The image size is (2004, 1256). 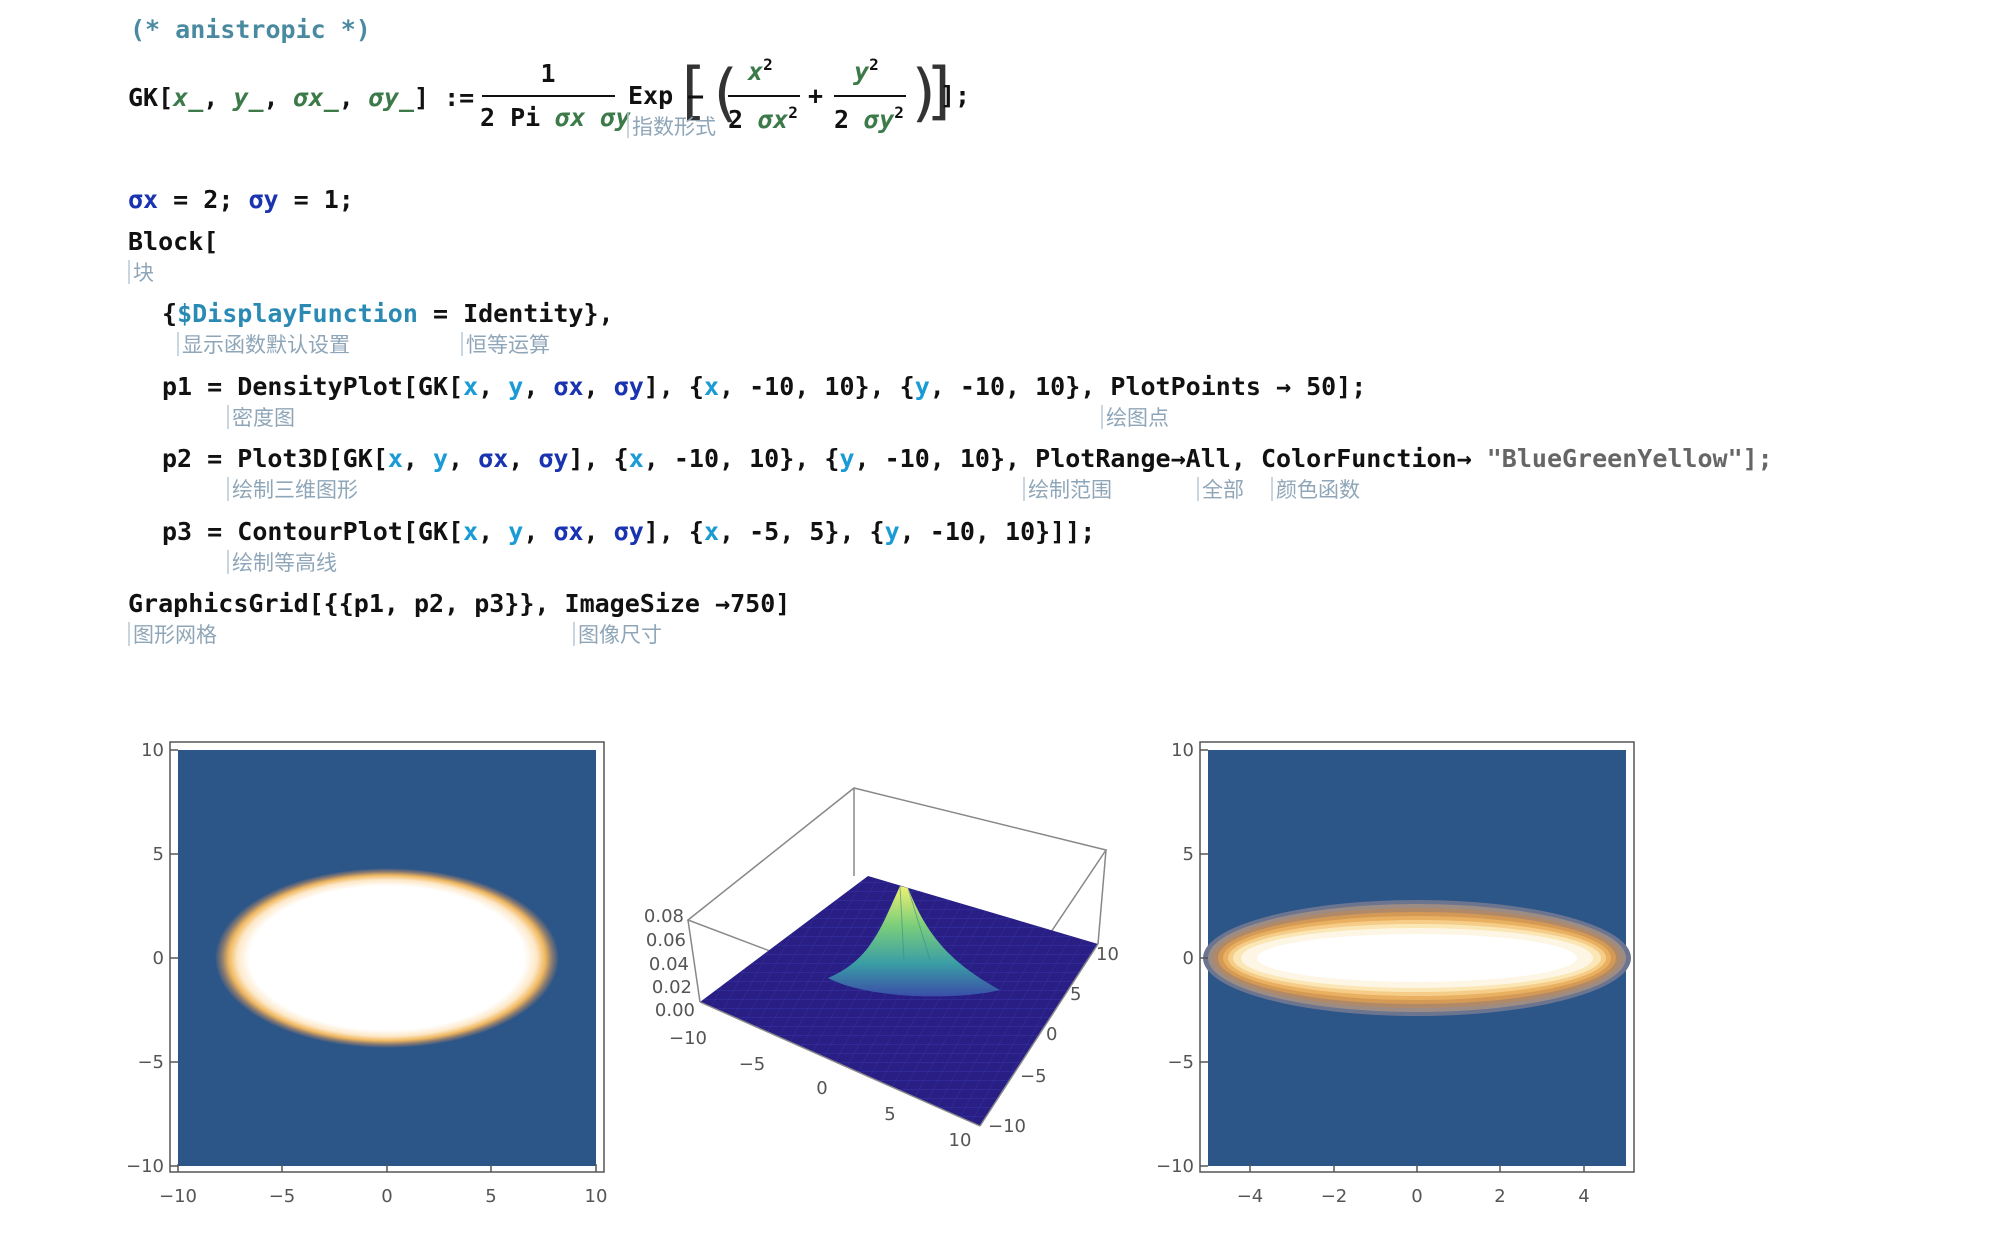 What do you see at coordinates (664, 916) in the screenshot?
I see `p2-ztick-0: 0.08` at bounding box center [664, 916].